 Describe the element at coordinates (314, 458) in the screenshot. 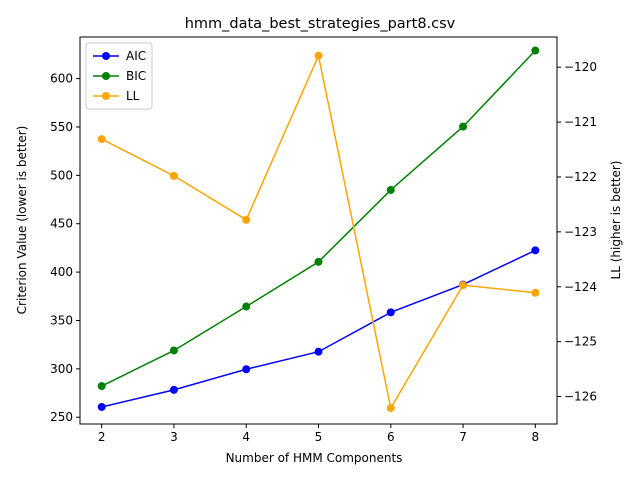

I see `x-axis-label: Number of HMM Components` at that location.